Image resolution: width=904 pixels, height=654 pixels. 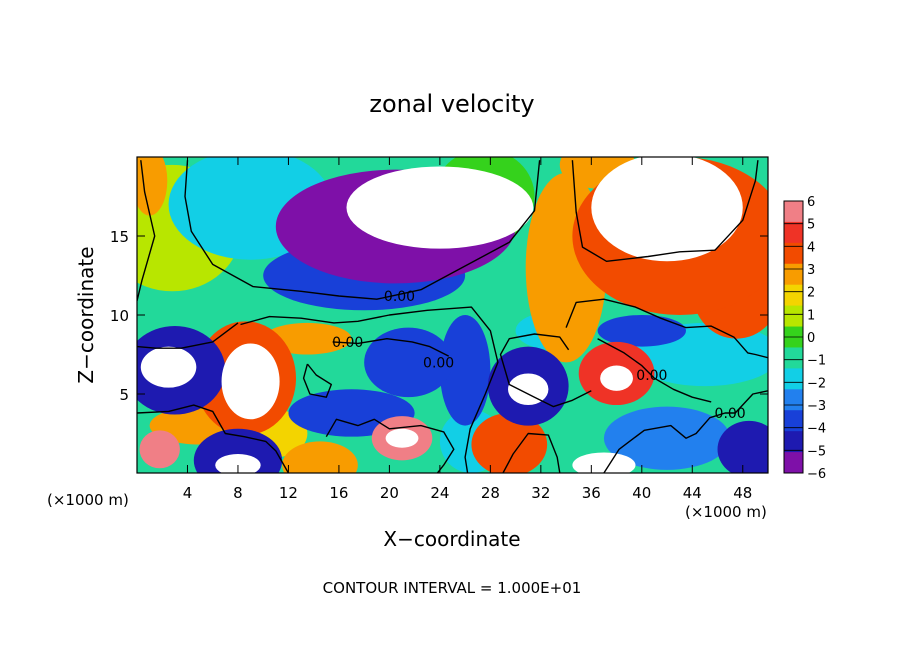 I want to click on x-tick-label: 16, so click(x=338, y=493).